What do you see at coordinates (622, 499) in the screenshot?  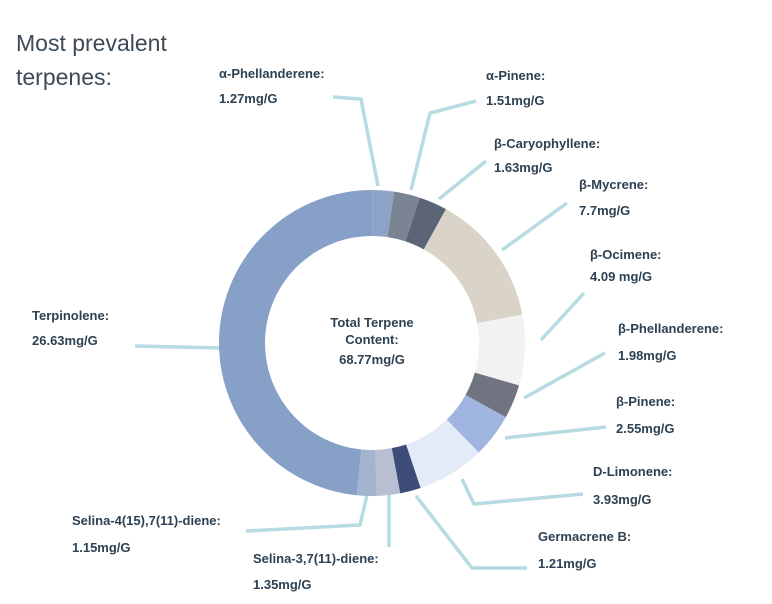 I see `slice-value-d-limonene: 3.93mg/G` at bounding box center [622, 499].